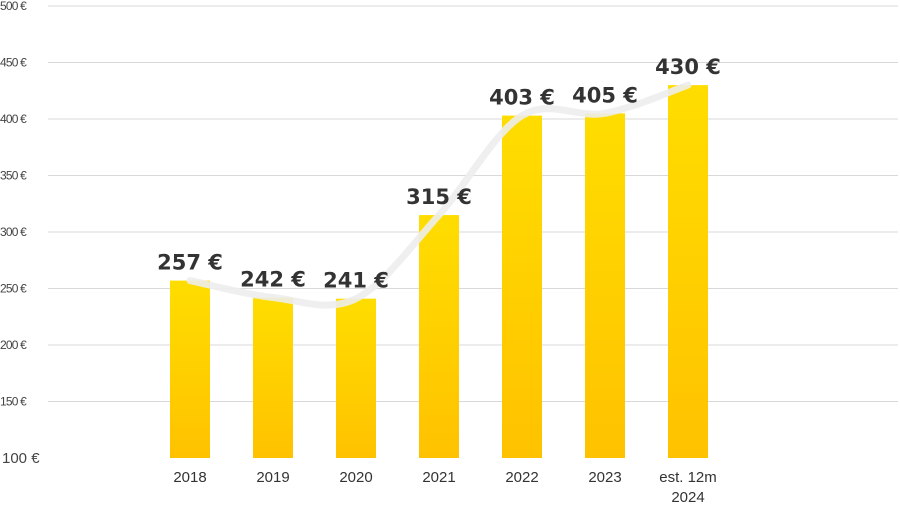 Image resolution: width=900 pixels, height=506 pixels. Describe the element at coordinates (272, 477) in the screenshot. I see `x-tick-label: 2019` at that location.